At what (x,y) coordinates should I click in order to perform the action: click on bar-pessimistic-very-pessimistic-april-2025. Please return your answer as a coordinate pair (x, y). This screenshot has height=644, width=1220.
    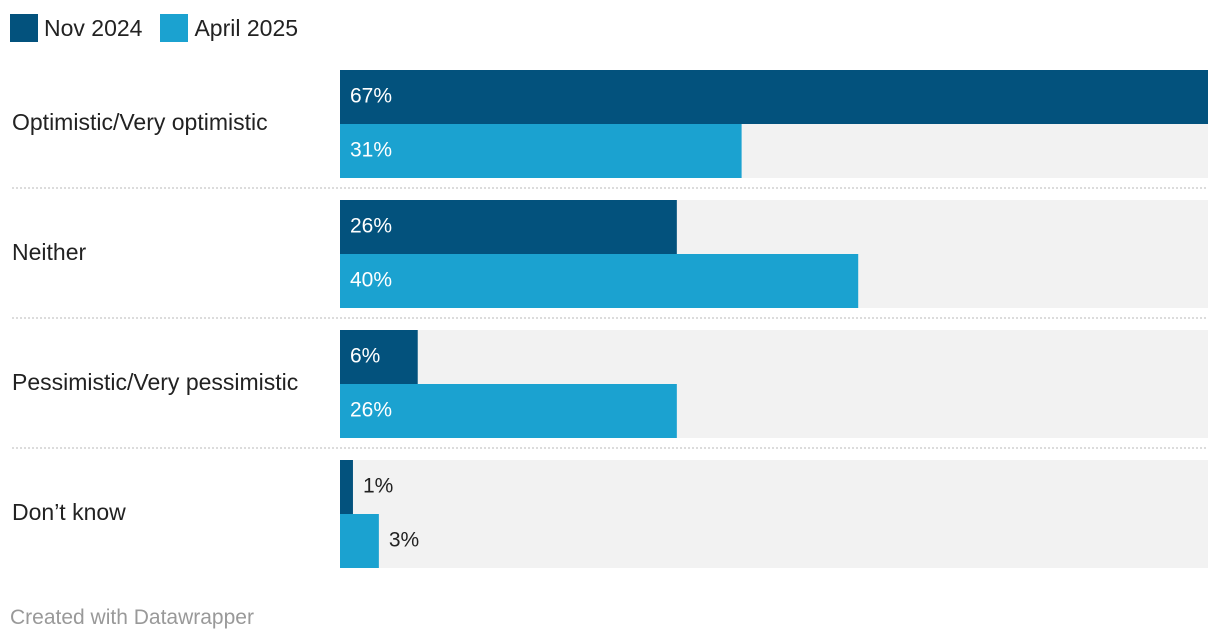
    Looking at the image, I should click on (508, 411).